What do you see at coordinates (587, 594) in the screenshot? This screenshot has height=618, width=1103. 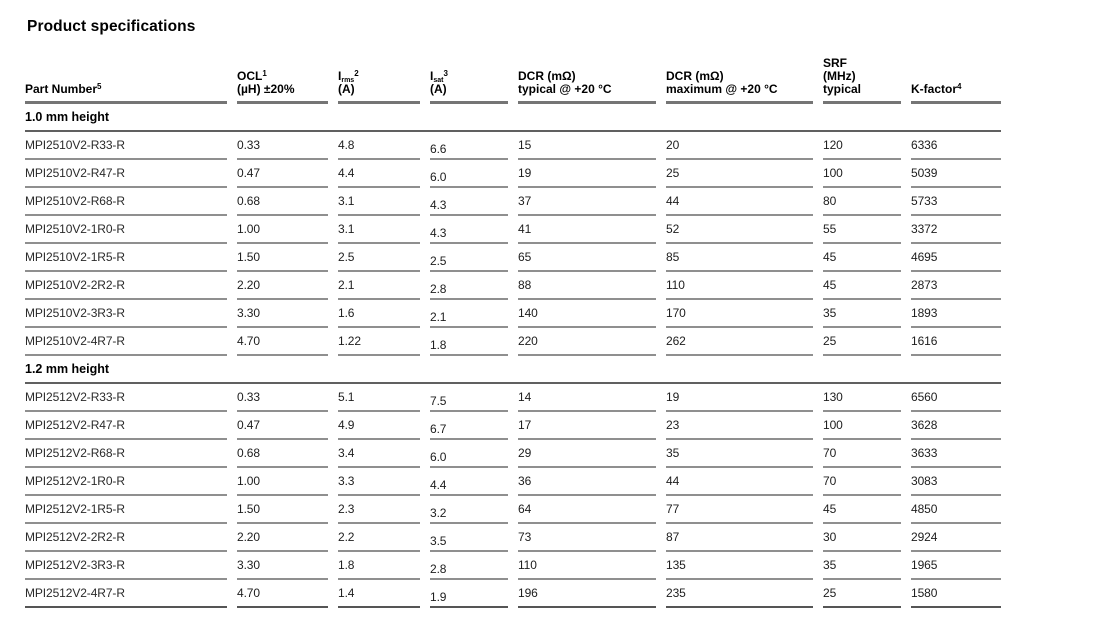 I see `value-cell: 196` at bounding box center [587, 594].